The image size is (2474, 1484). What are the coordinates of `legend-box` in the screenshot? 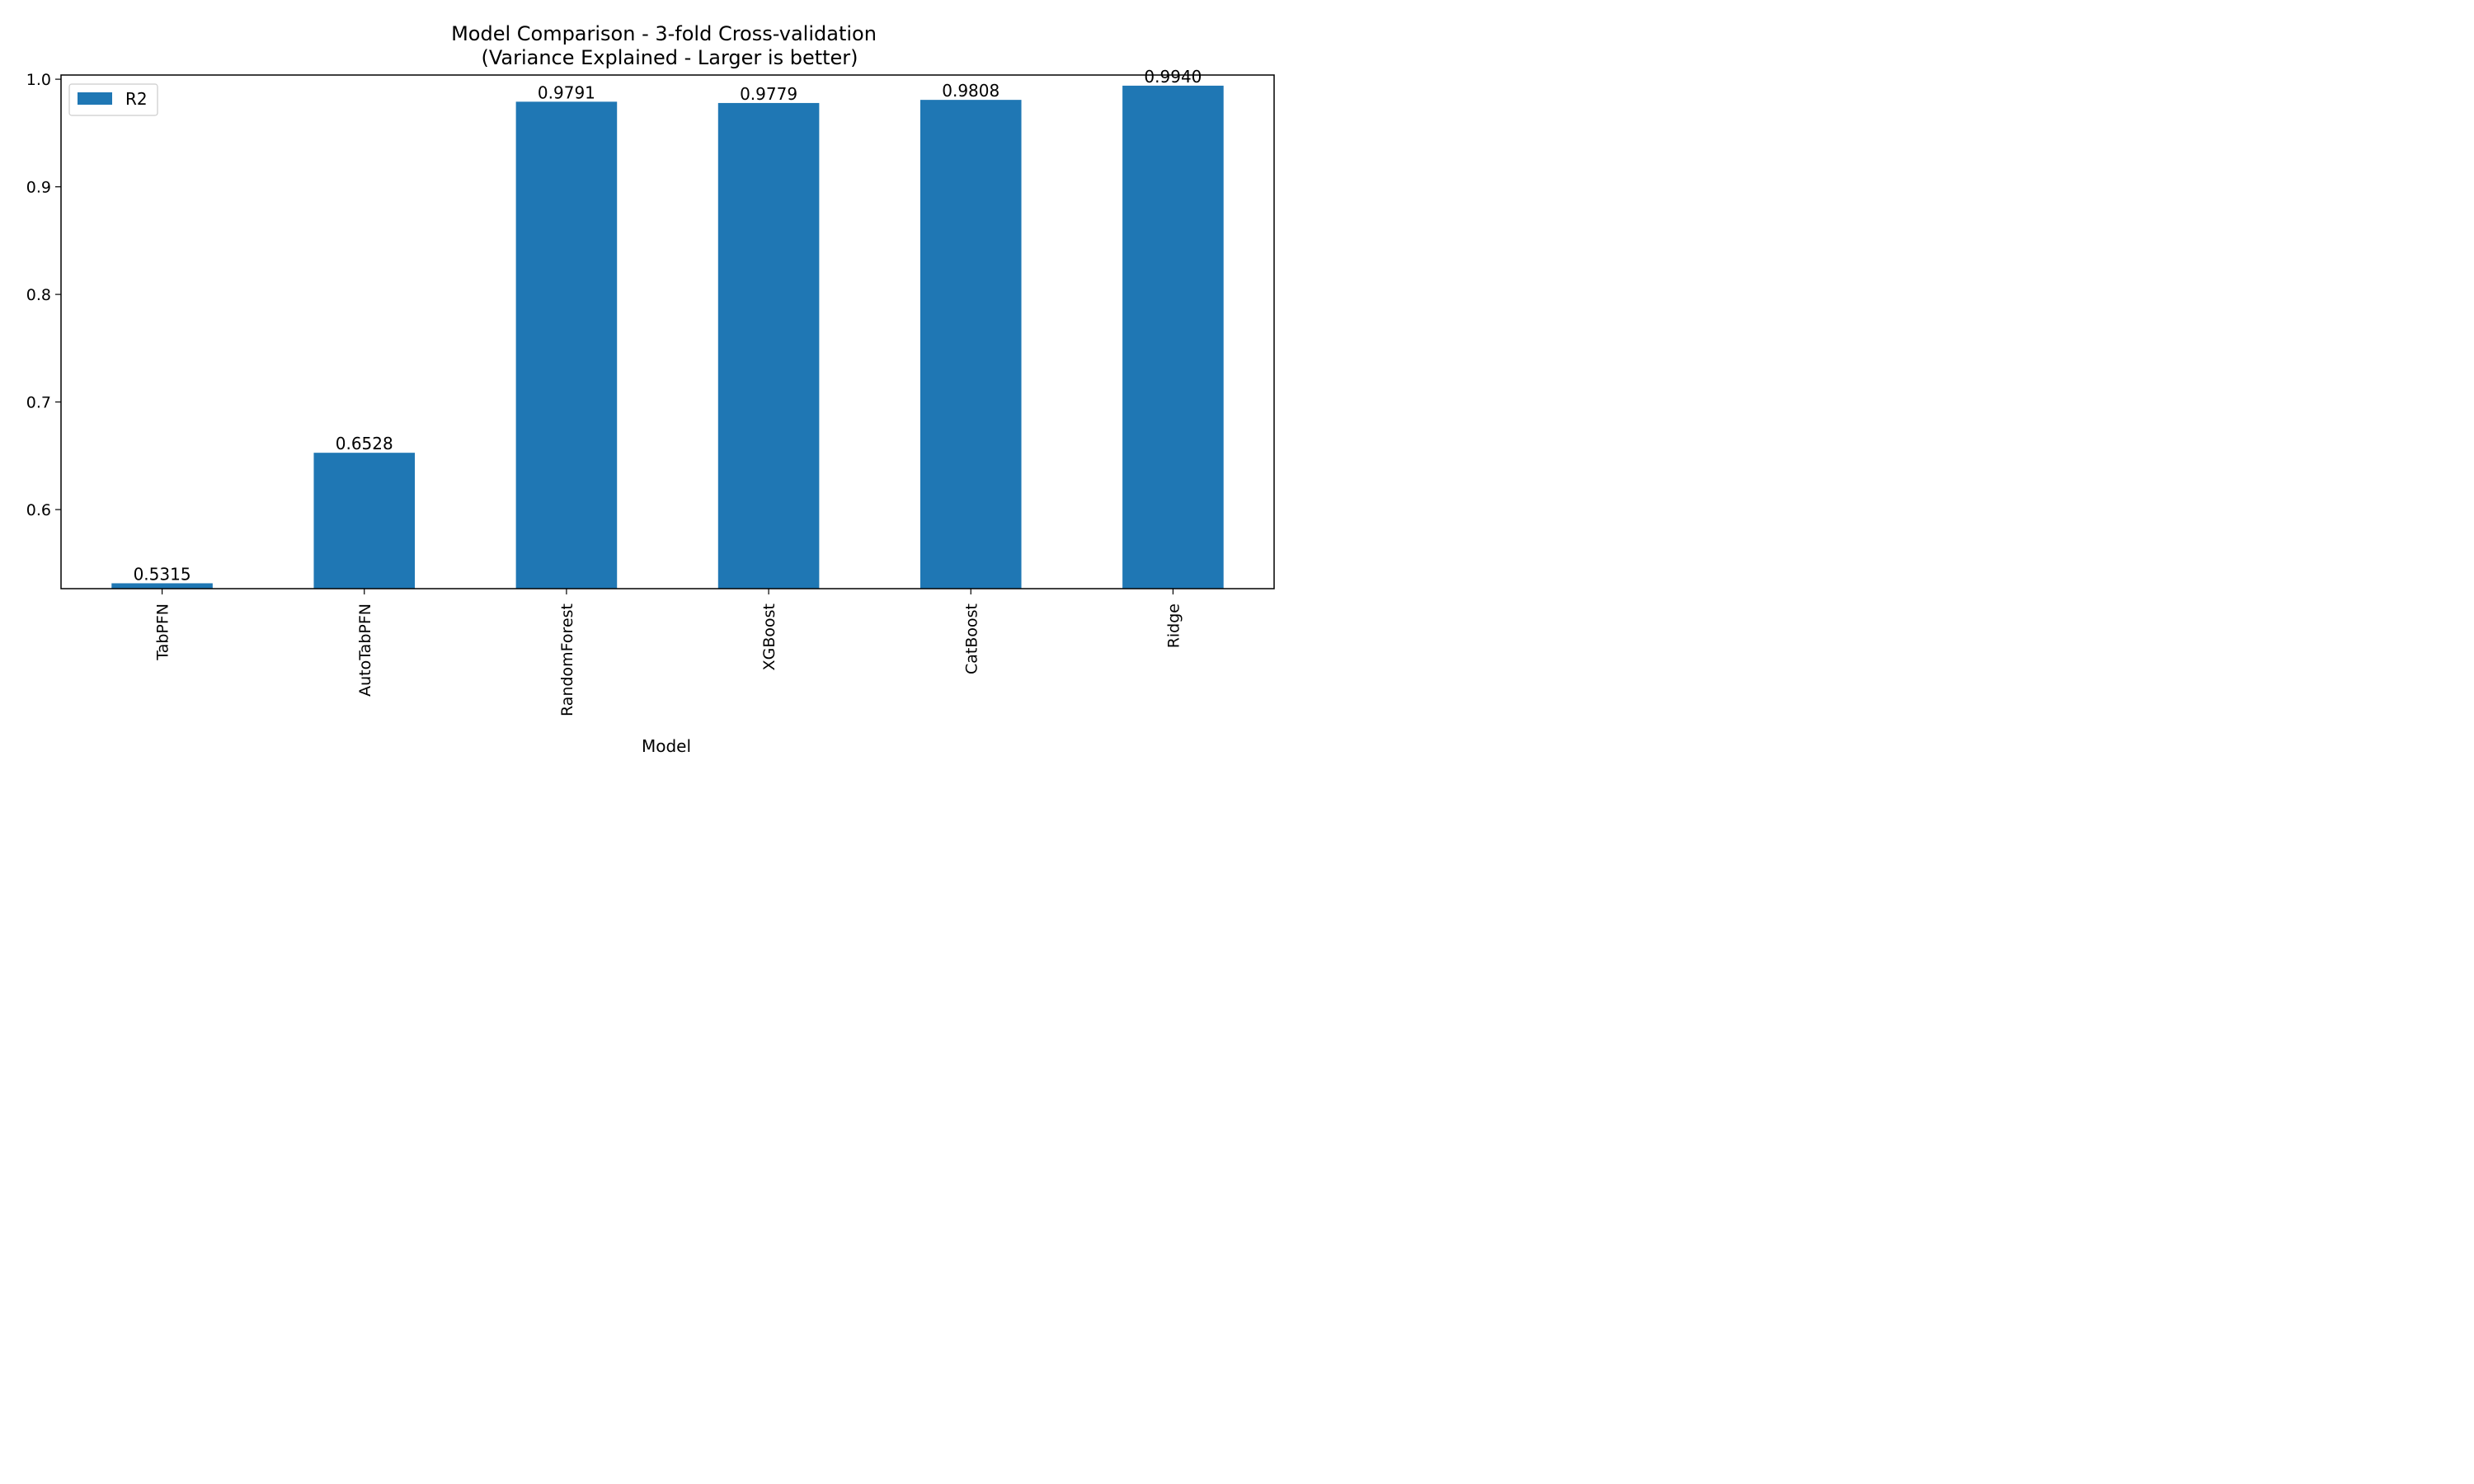 It's located at (113, 99).